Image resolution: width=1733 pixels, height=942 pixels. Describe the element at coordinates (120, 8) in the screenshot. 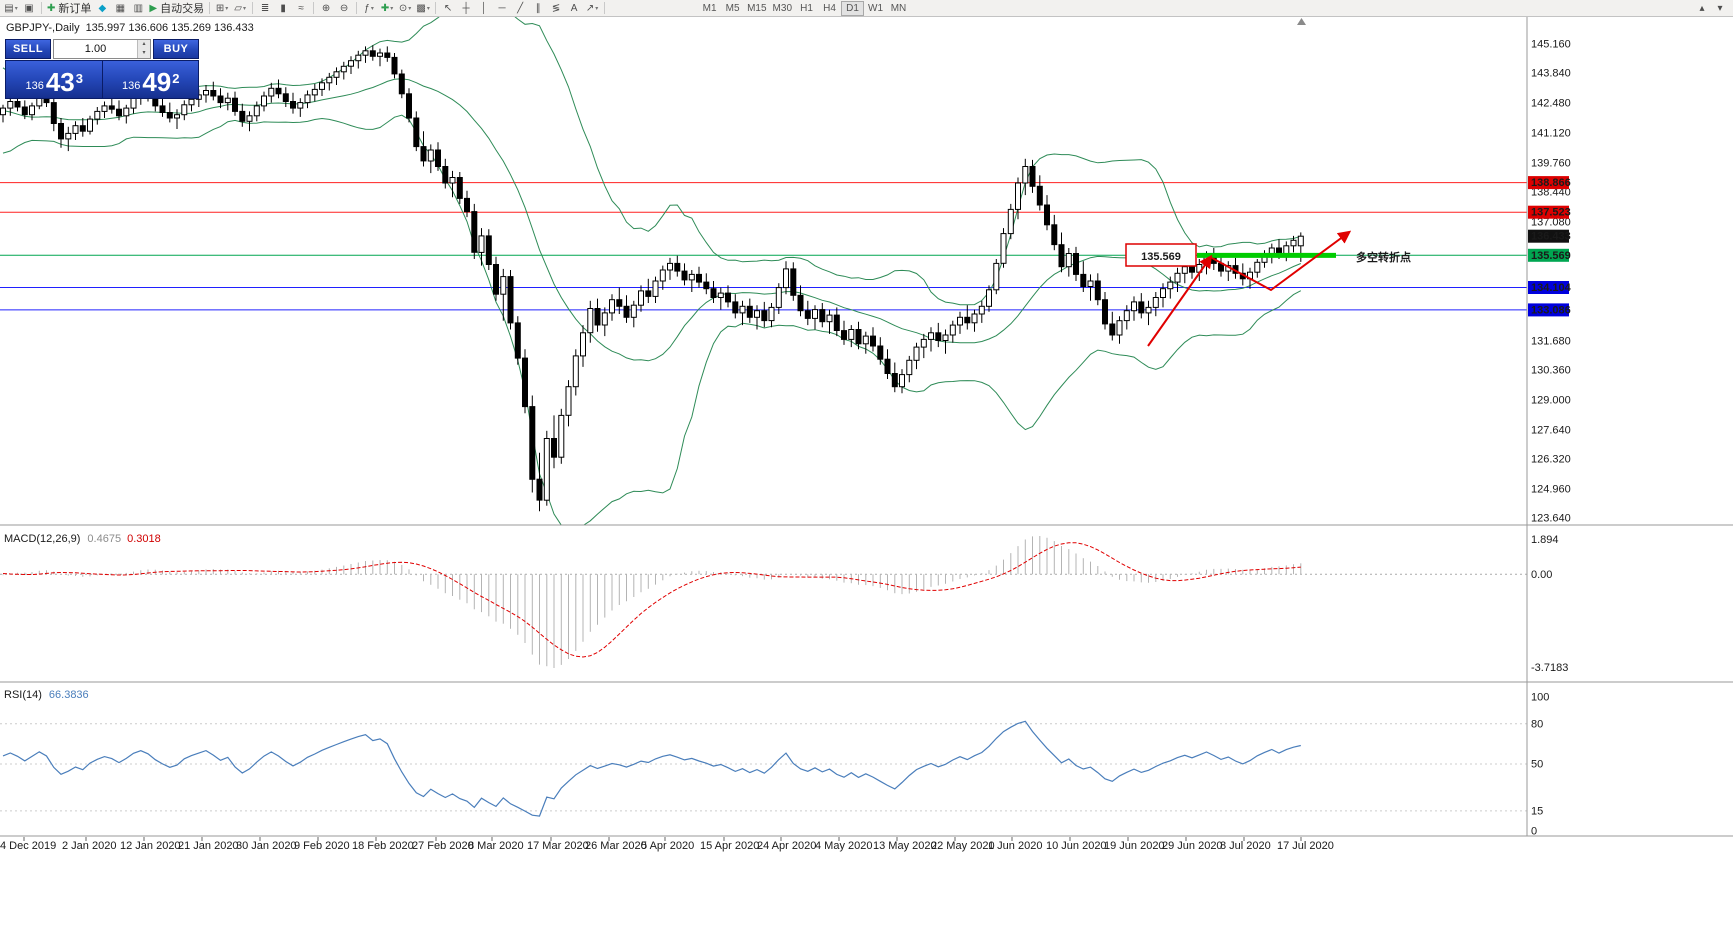

I see `charts-grid-button: ▦` at that location.